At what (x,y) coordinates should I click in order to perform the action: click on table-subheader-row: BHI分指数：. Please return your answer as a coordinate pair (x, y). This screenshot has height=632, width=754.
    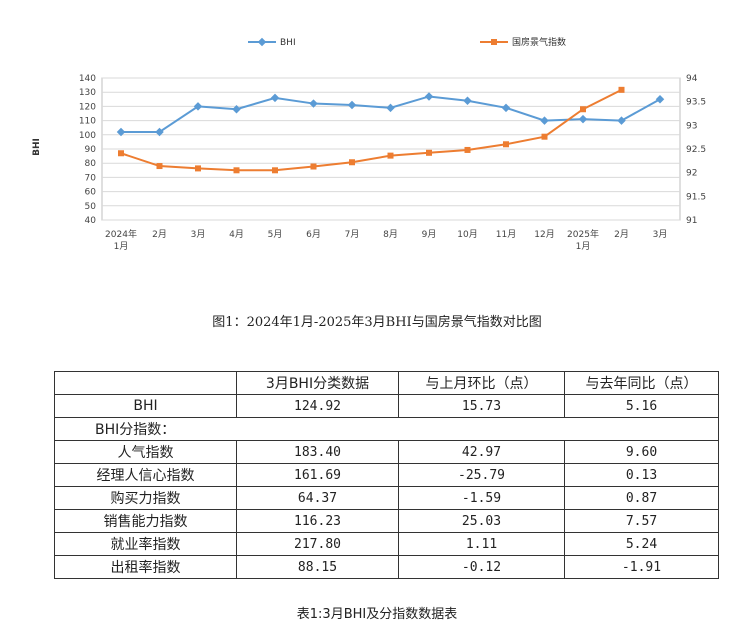
    Looking at the image, I should click on (386, 429).